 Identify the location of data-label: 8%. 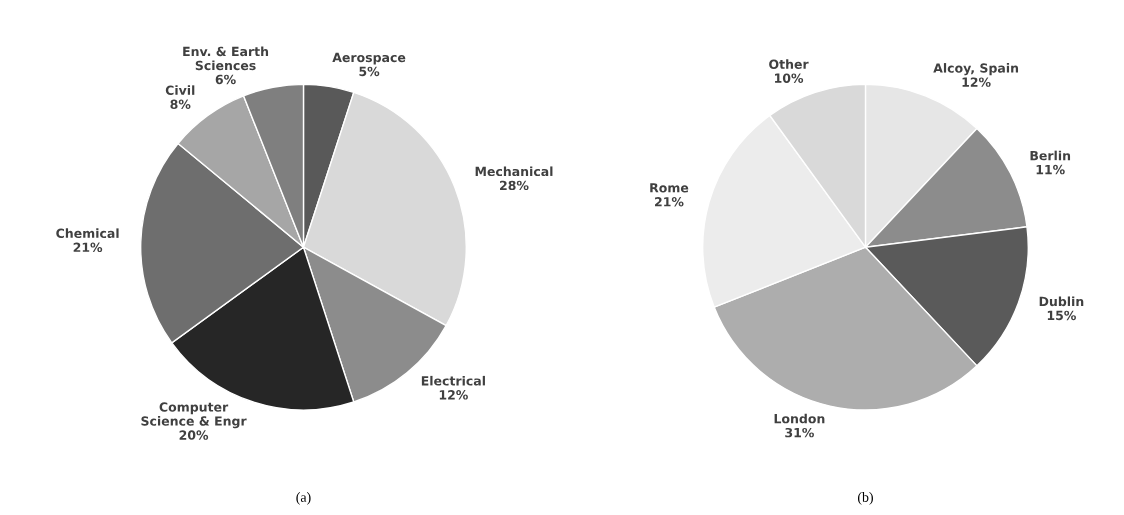
(180, 104).